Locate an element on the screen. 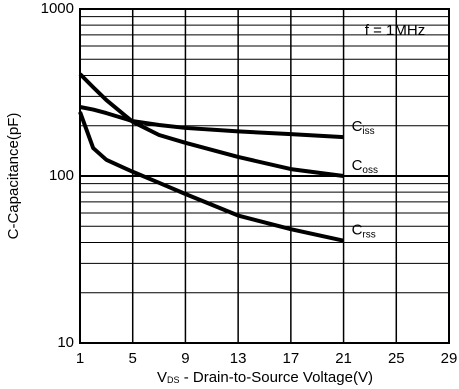 The image size is (459, 389). series-label: Crss is located at coordinates (364, 231).